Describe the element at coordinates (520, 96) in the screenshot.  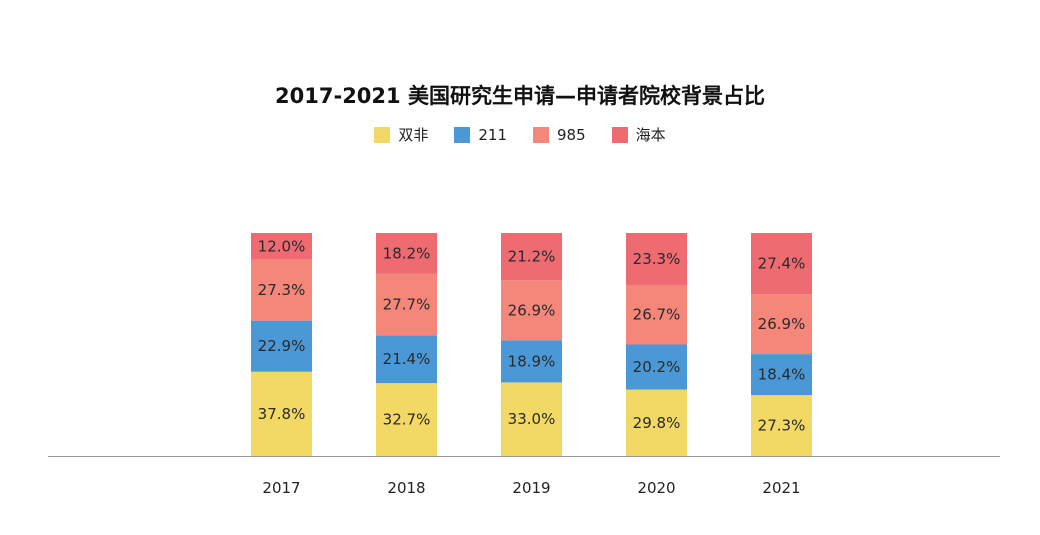
I see `chart-title: 2017-2021 美国研究生申请—申请者院校背景占比` at that location.